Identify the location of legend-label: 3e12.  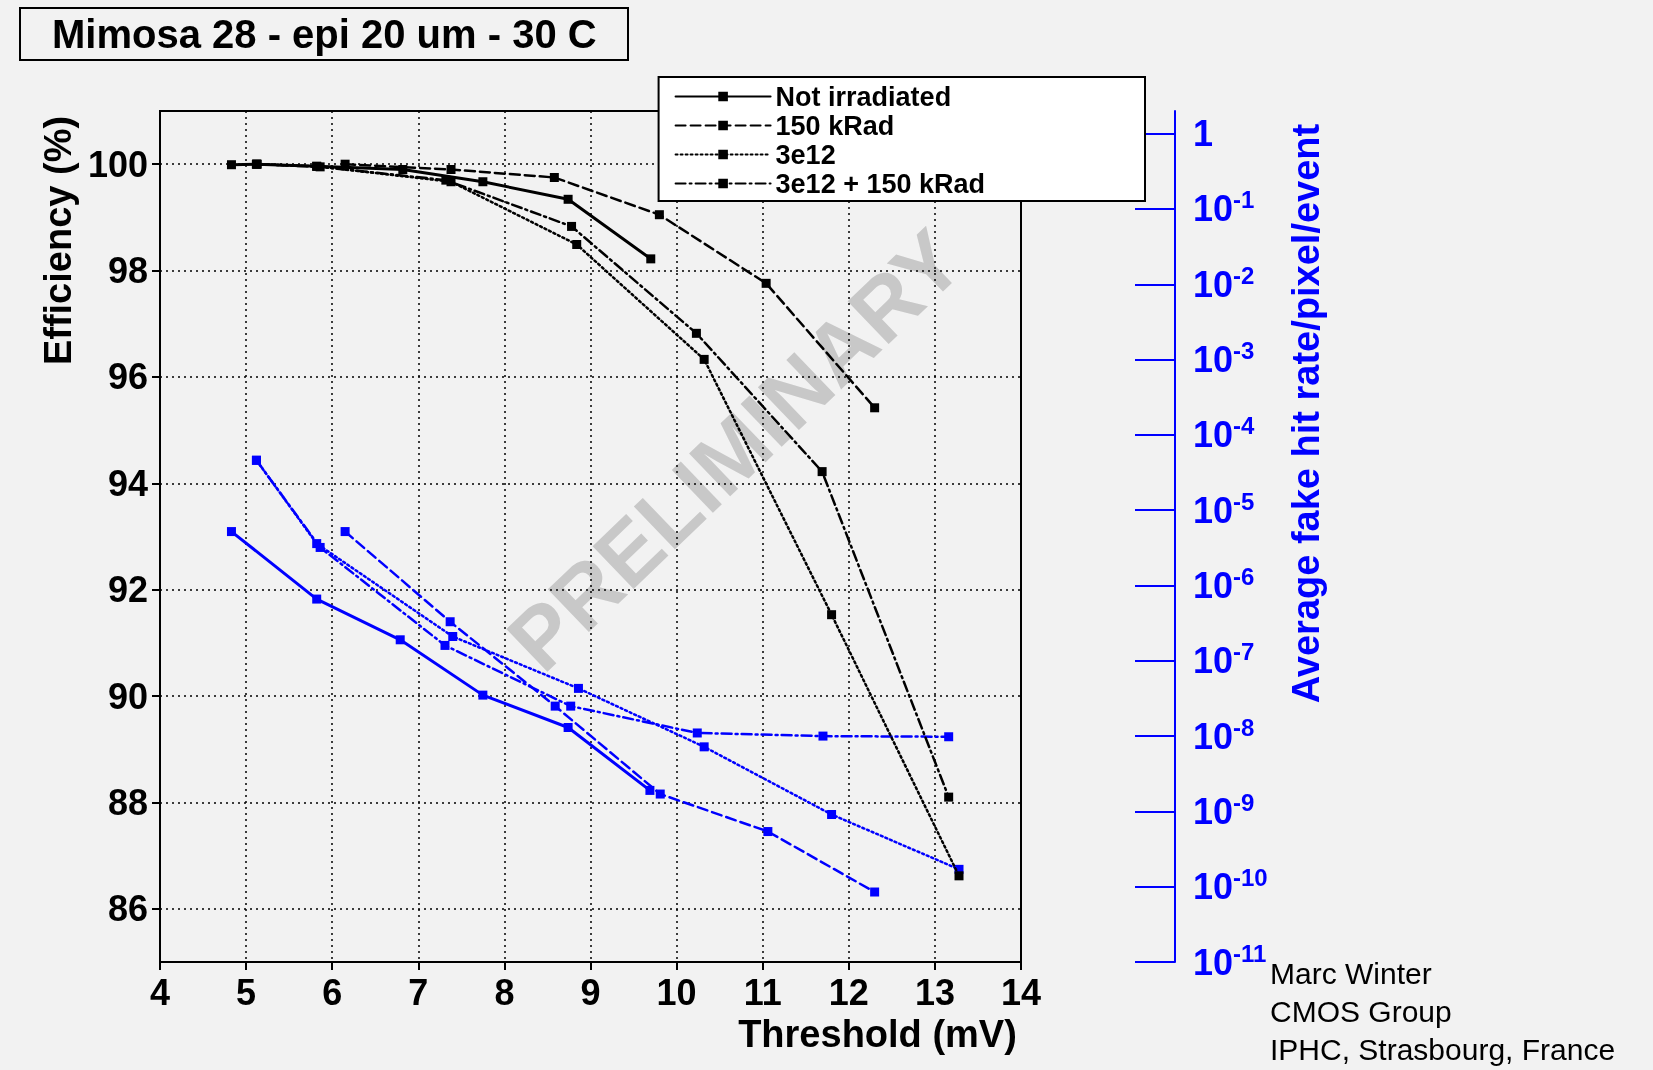
(805, 154).